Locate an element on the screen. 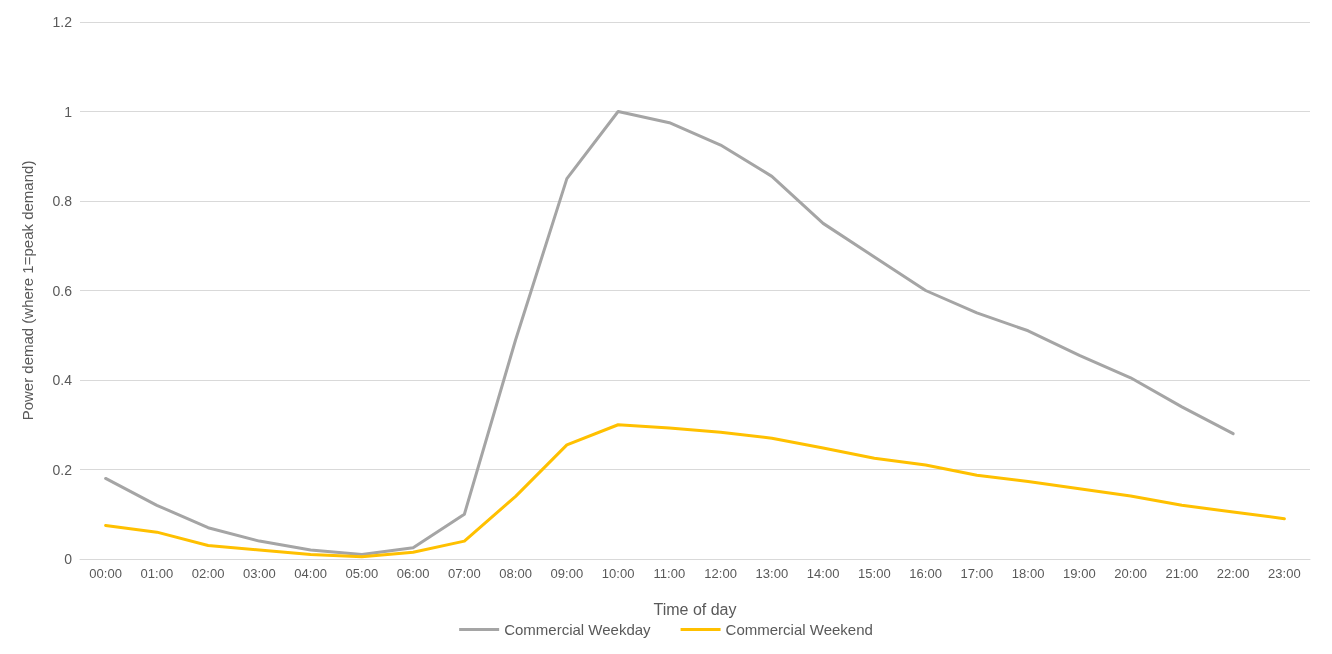  x-tick-label: 12:00 is located at coordinates (720, 573).